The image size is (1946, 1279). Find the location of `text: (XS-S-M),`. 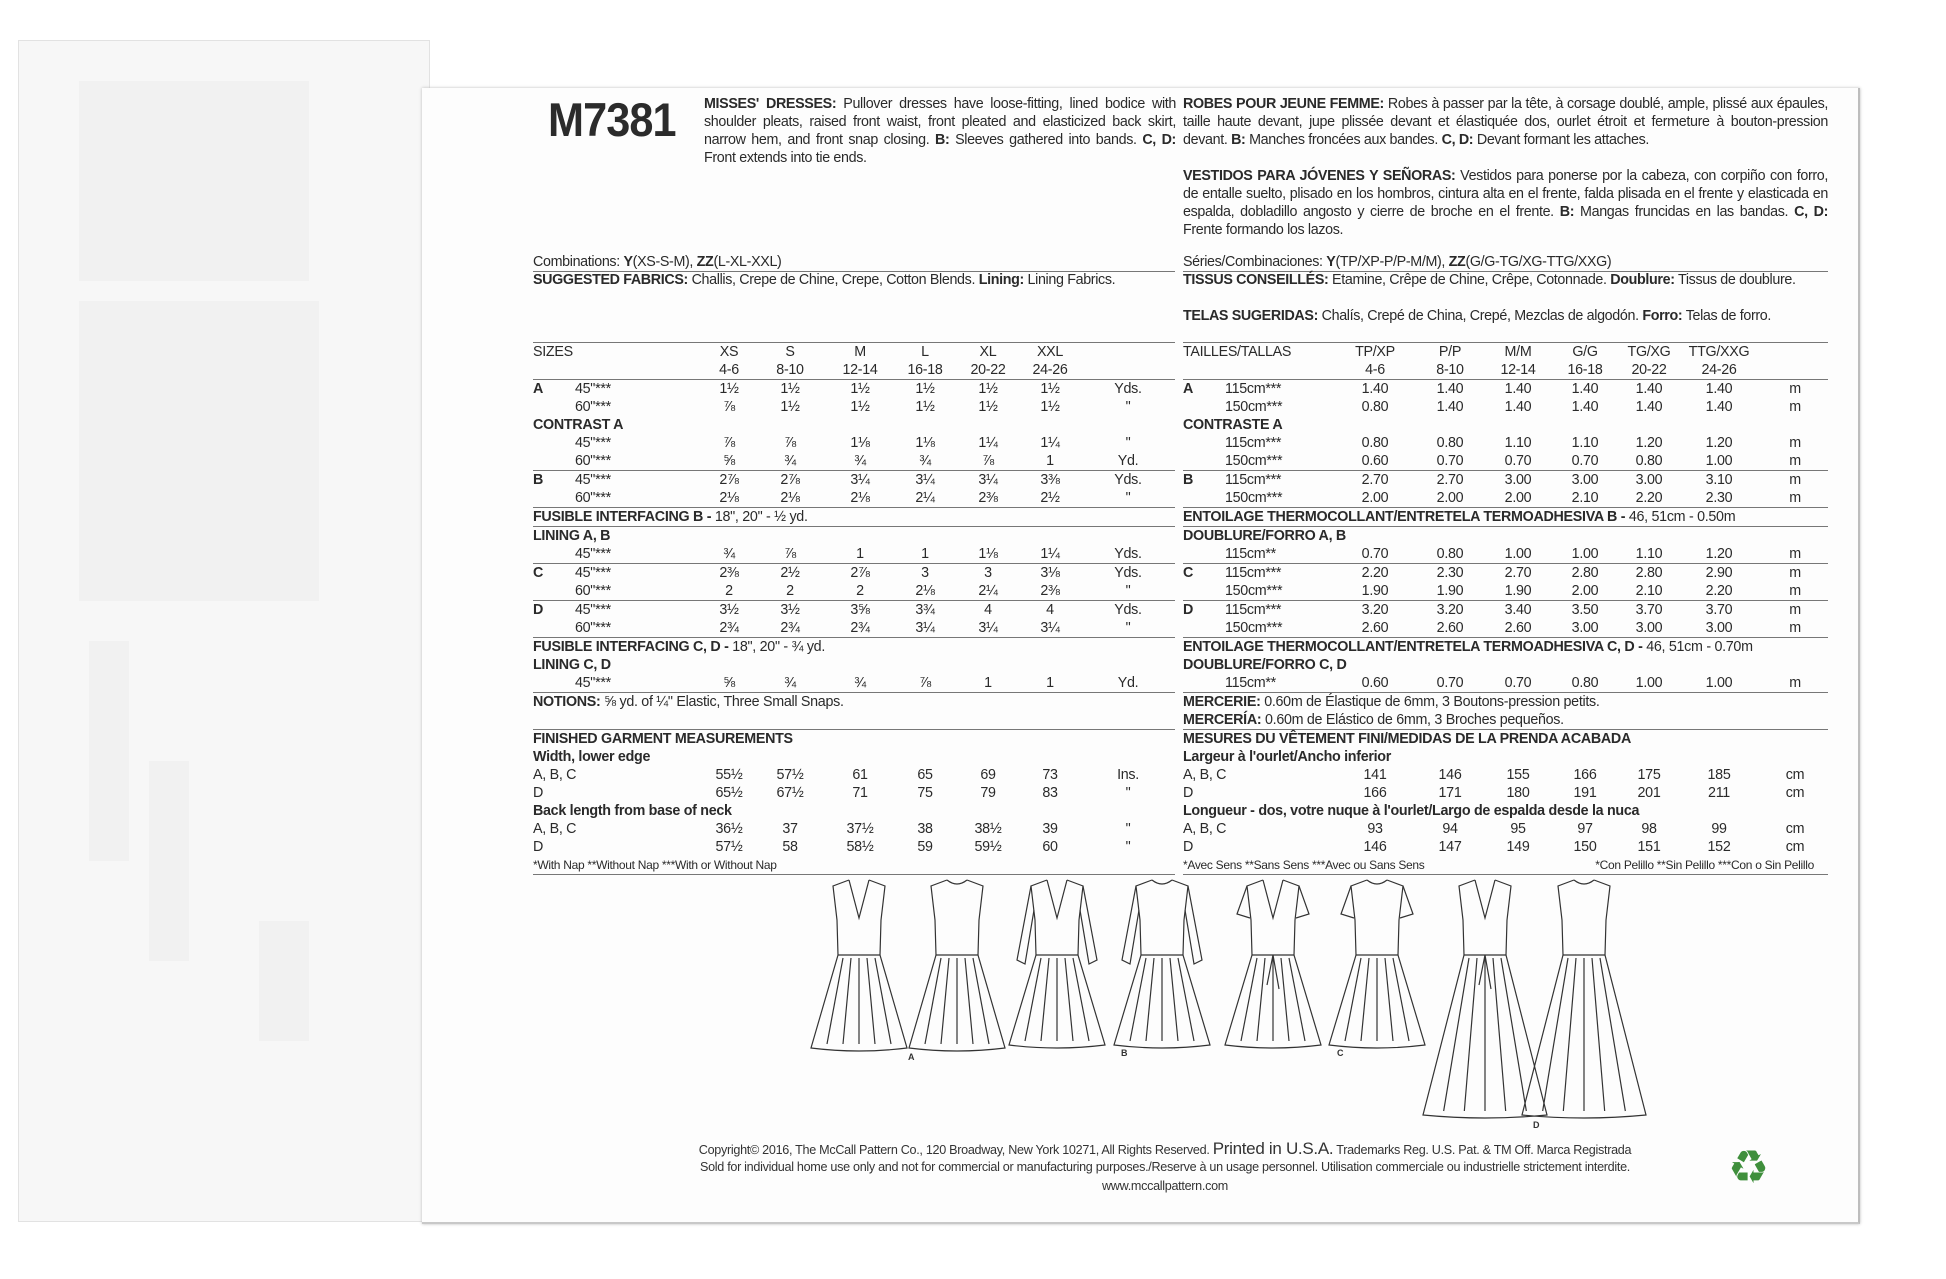

text: (XS-S-M), is located at coordinates (664, 262).